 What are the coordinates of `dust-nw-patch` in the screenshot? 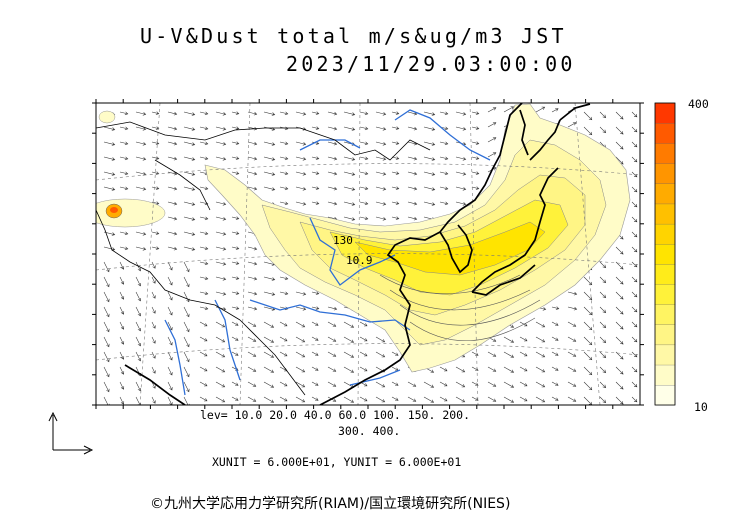 It's located at (107, 117).